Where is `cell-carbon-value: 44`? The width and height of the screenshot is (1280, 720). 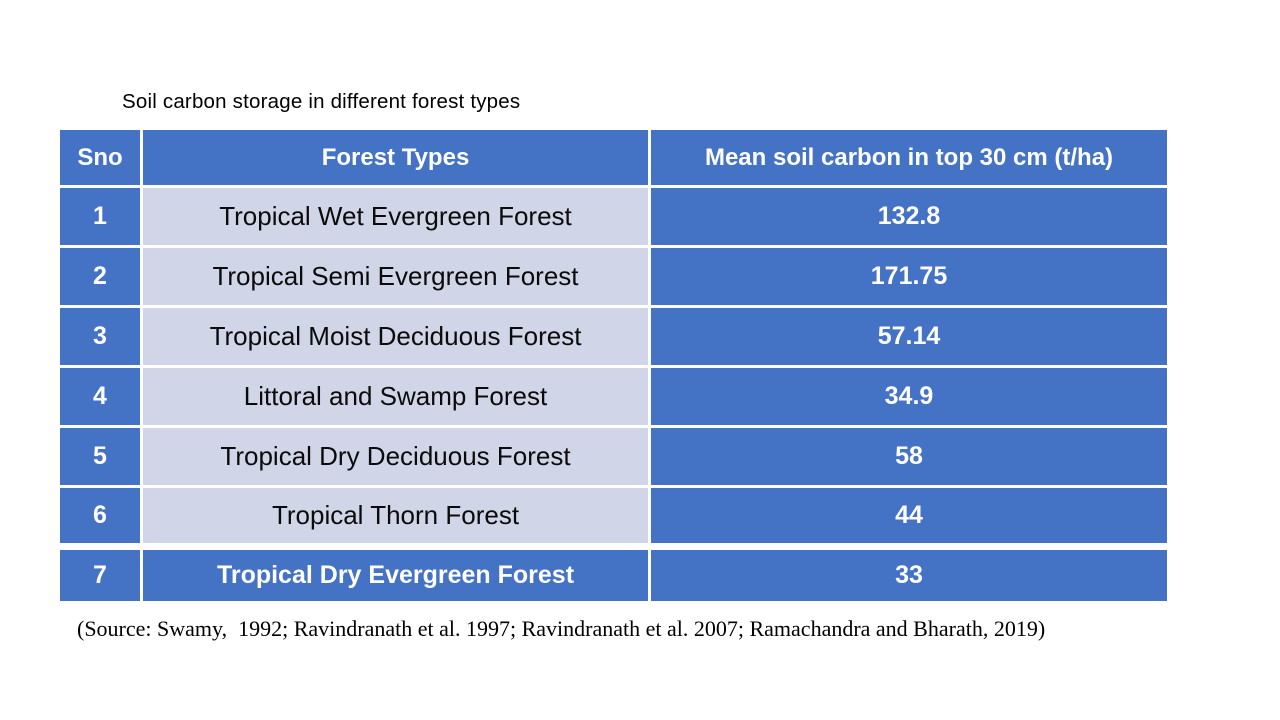
cell-carbon-value: 44 is located at coordinates (909, 516).